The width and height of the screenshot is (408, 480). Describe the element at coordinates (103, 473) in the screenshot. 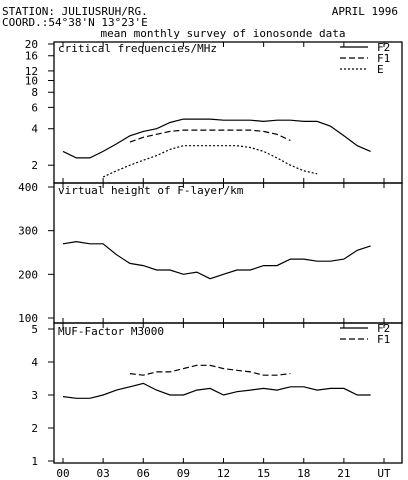

I see `x-tick-label: 03` at that location.